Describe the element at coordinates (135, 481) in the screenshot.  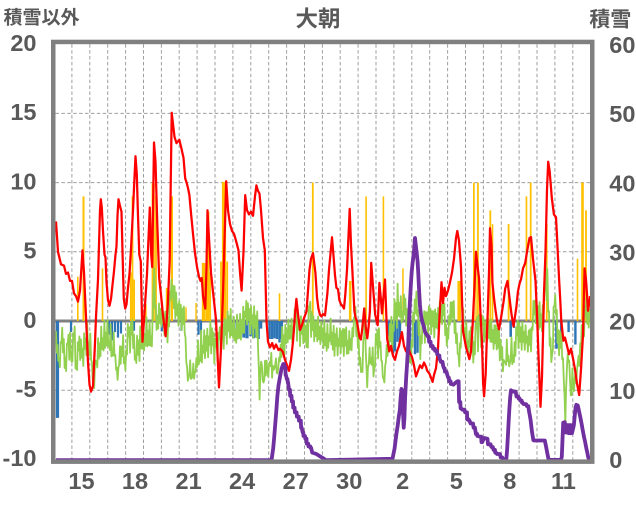
I see `svg-text: 18` at that location.